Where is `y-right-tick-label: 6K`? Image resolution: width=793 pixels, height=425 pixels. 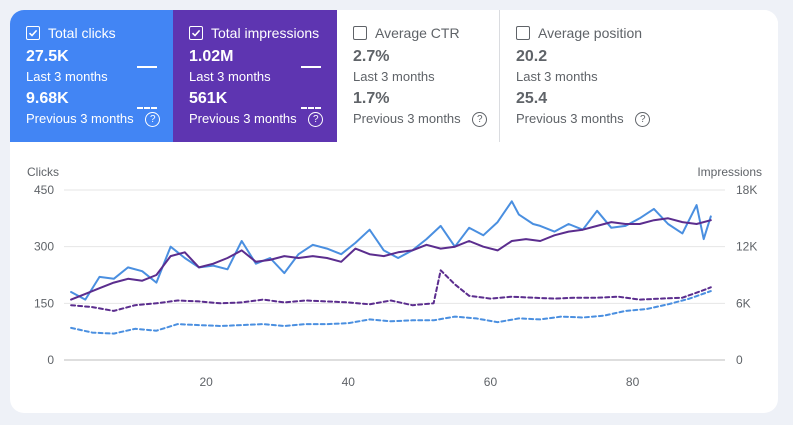 y-right-tick-label: 6K is located at coordinates (743, 303).